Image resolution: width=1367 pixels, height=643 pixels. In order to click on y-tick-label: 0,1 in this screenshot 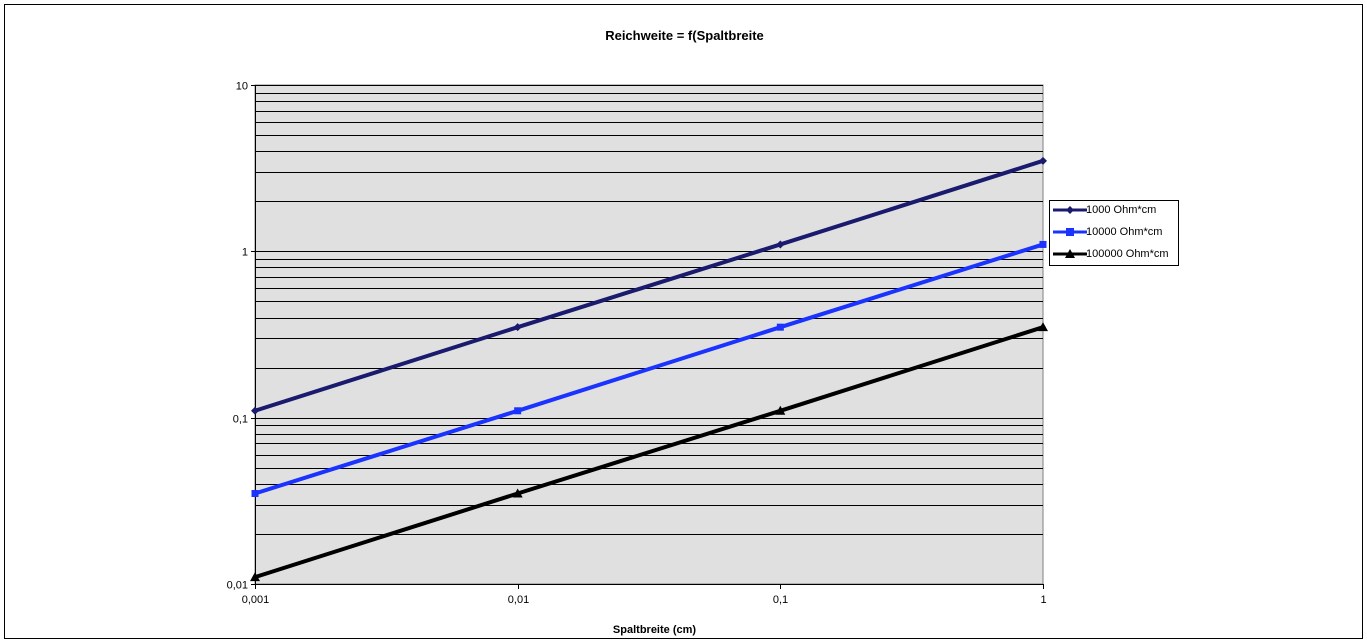, I will do `click(240, 420)`.